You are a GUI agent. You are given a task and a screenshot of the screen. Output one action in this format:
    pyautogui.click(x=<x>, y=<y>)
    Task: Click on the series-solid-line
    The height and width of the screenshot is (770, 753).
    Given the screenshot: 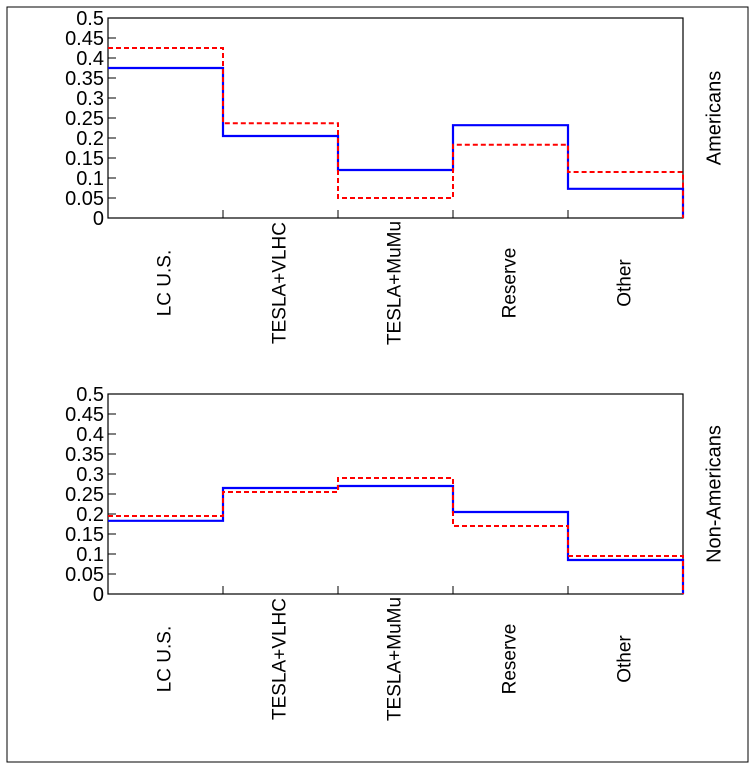 What is the action you would take?
    pyautogui.click(x=396, y=539)
    